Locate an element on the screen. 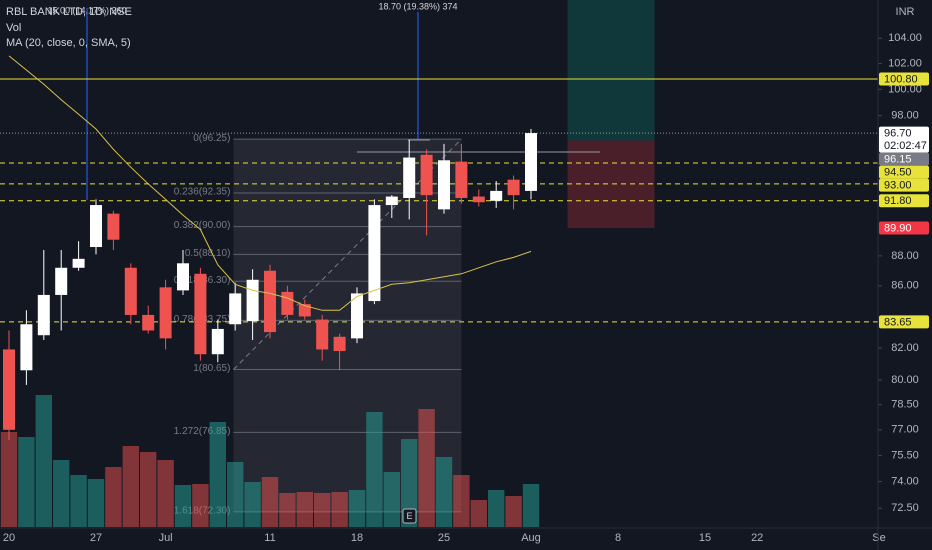 The image size is (932, 550). measure-label: 18.70 (19.38%) 374 is located at coordinates (417, 6).